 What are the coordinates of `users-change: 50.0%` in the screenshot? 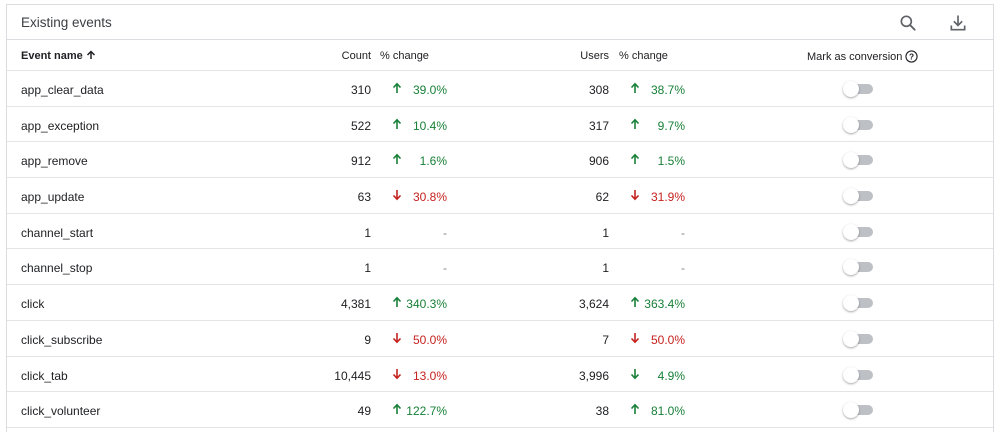 It's located at (667, 339).